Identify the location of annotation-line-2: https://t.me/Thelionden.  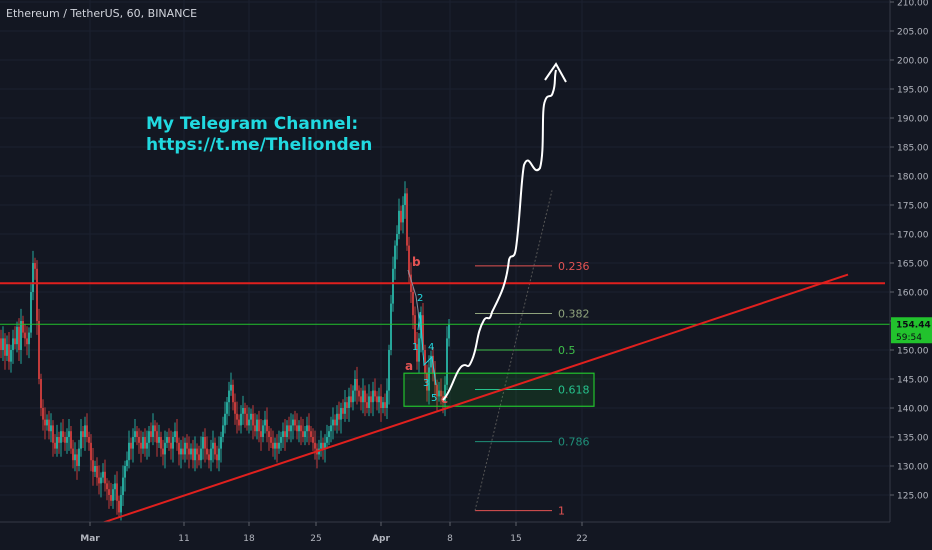
(259, 145).